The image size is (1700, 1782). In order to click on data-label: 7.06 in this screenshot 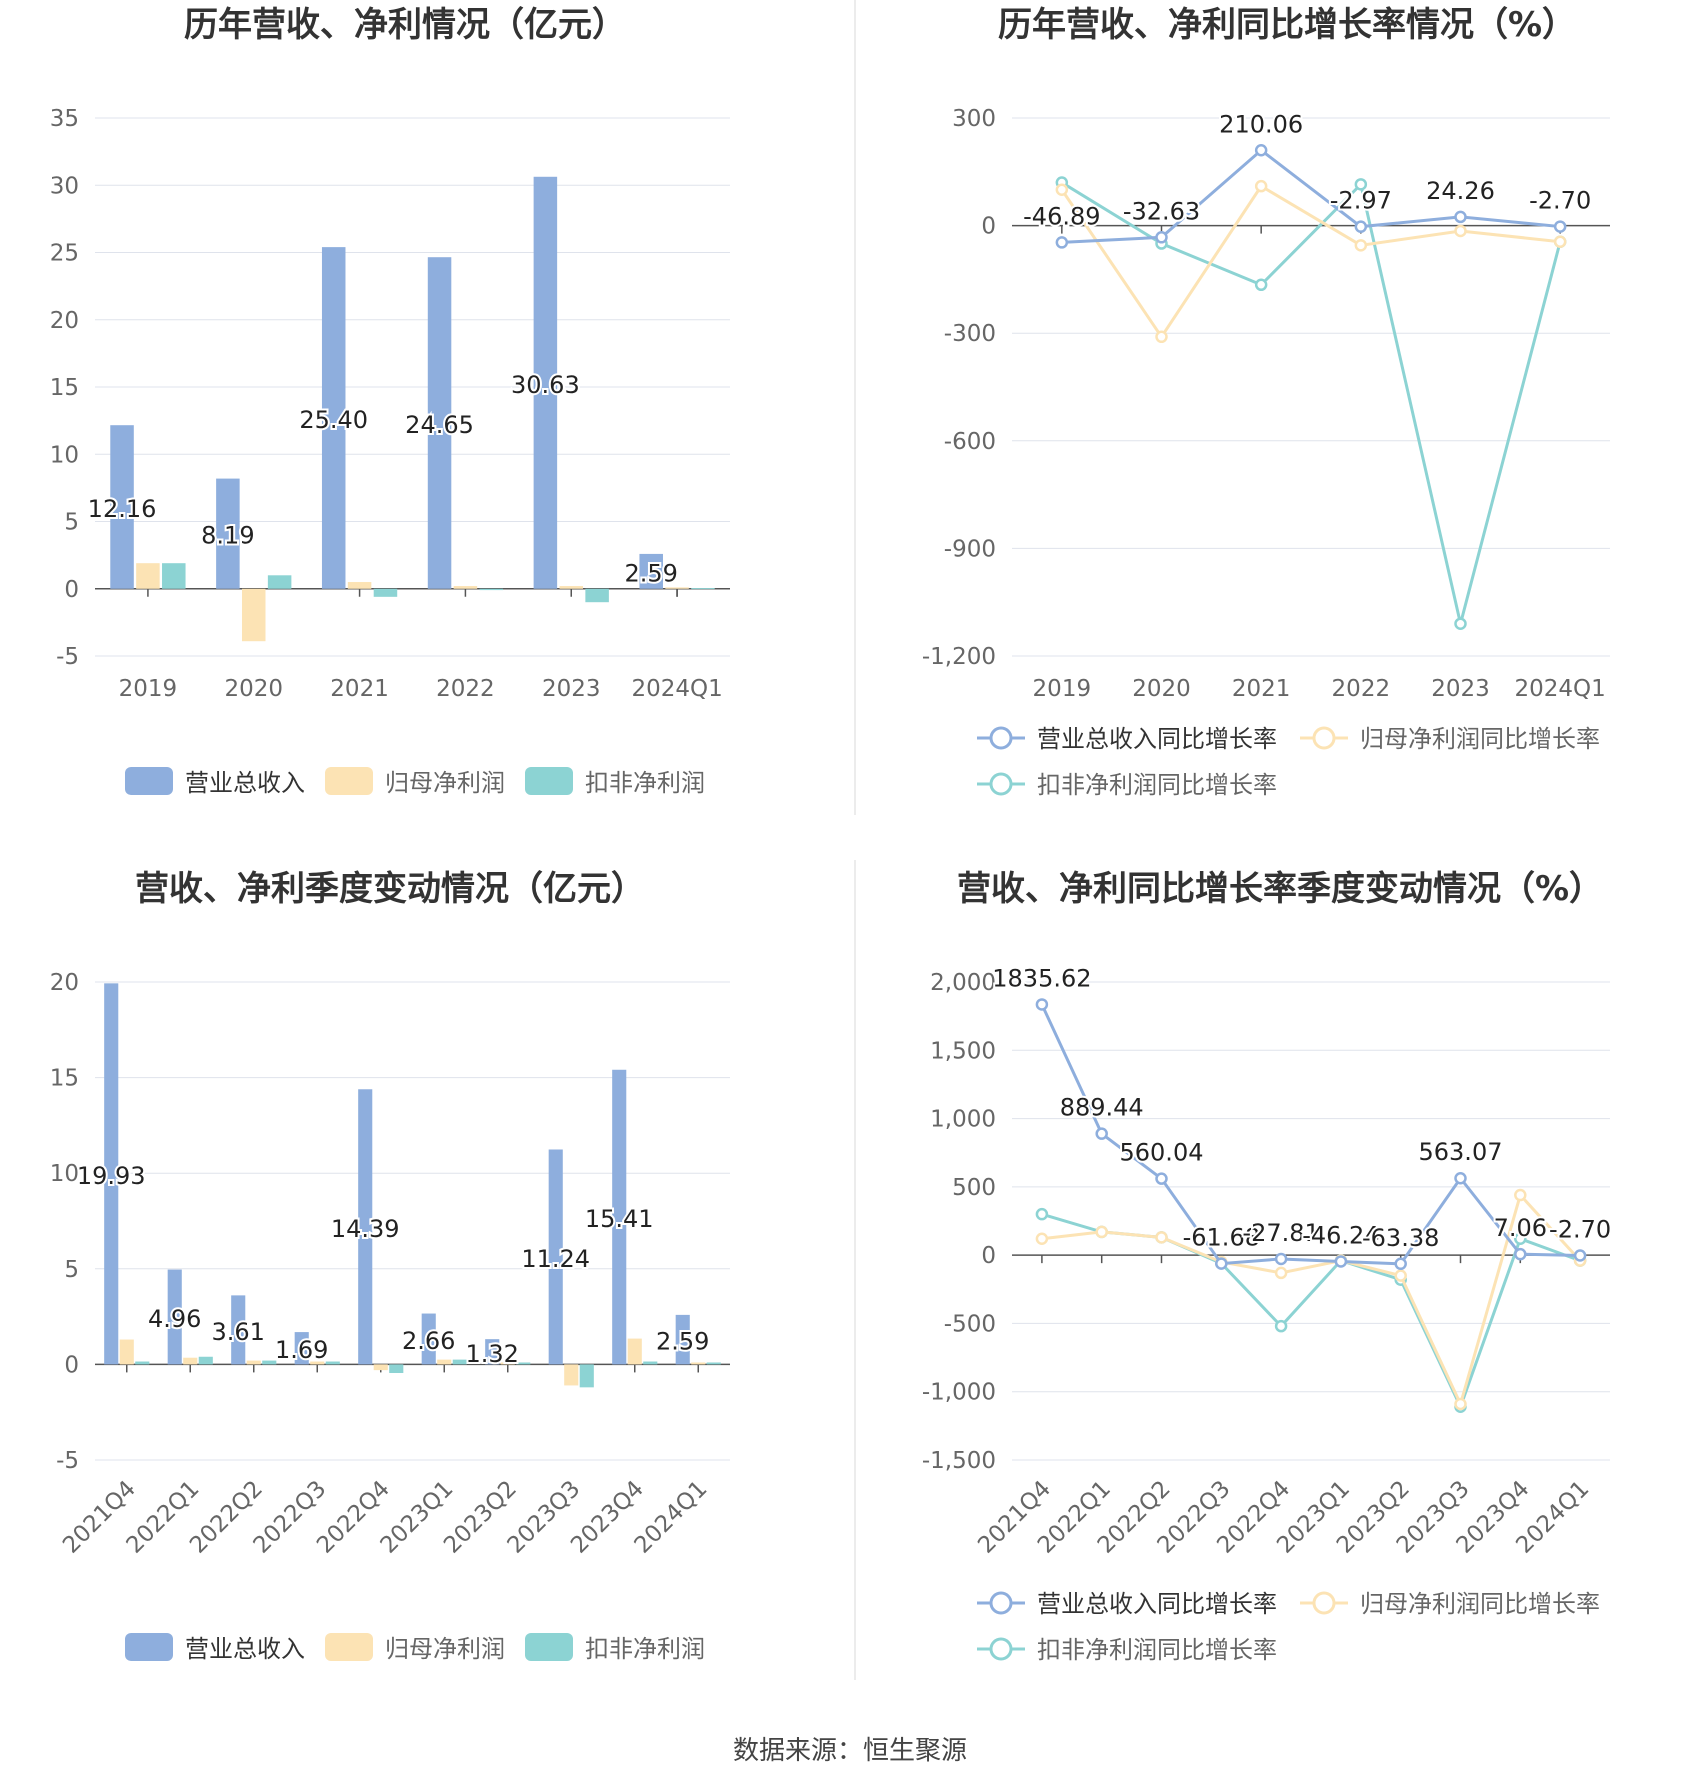, I will do `click(1520, 1228)`.